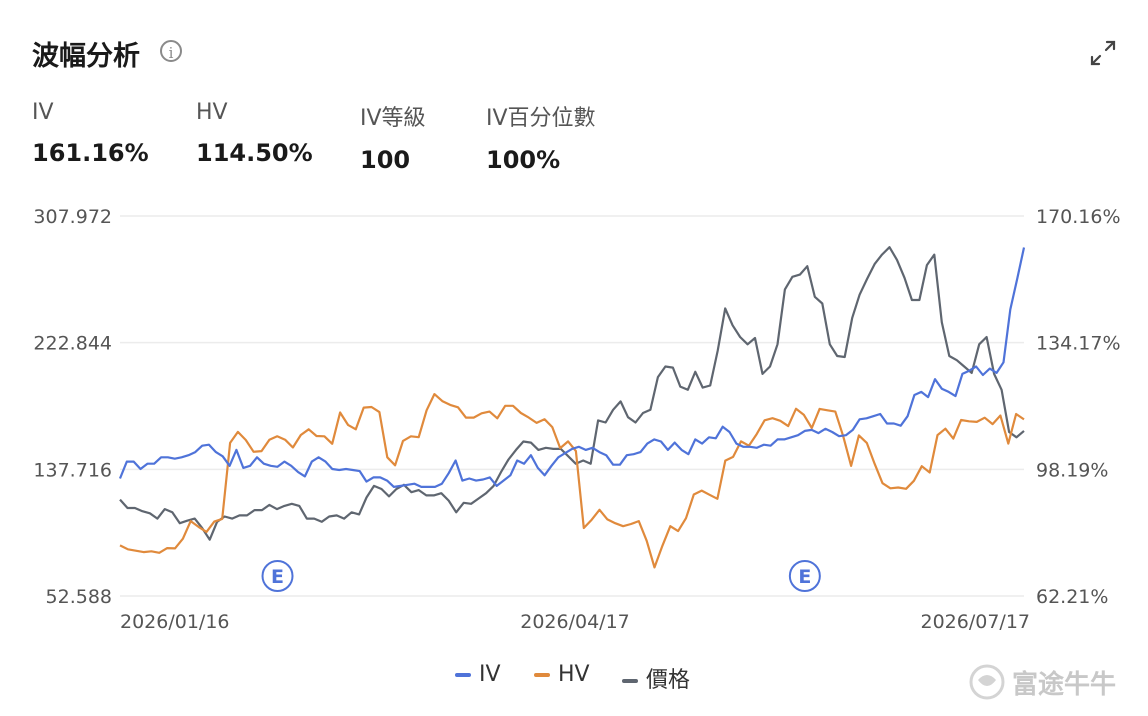 The width and height of the screenshot is (1148, 716). Describe the element at coordinates (254, 153) in the screenshot. I see `stat-hv-value: 114.50%` at that location.